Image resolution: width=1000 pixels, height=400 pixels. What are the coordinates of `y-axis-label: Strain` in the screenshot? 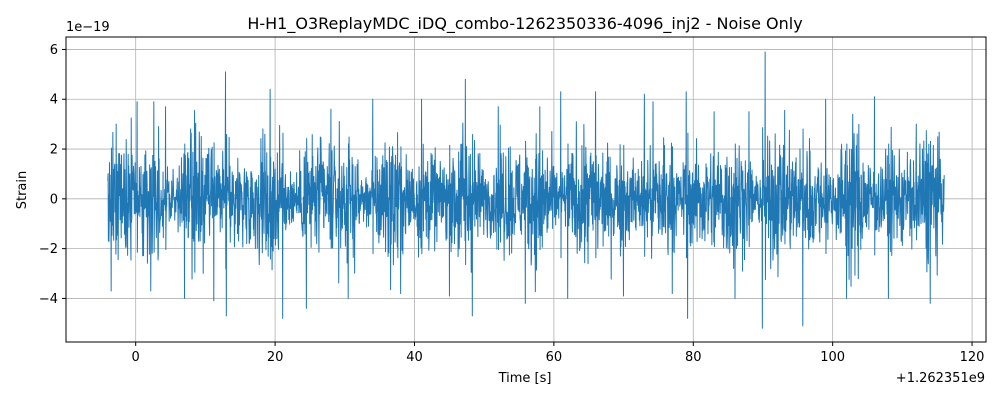 It's located at (22, 190).